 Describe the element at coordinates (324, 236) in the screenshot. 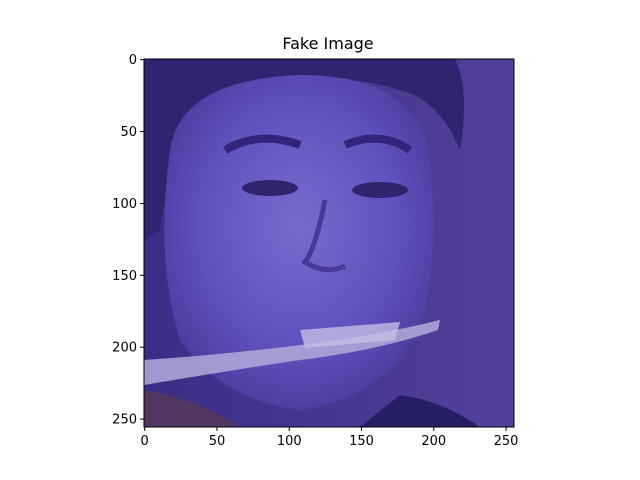

I see `nose` at that location.